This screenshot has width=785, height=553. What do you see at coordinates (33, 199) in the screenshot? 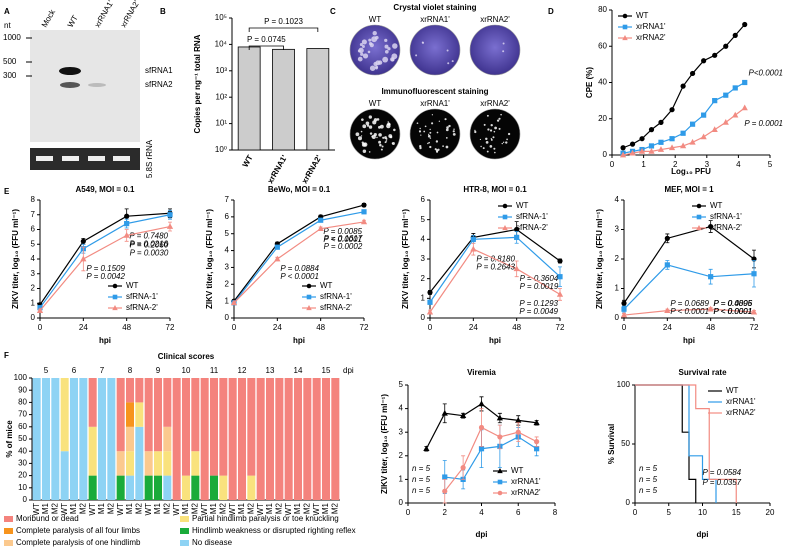
I see `y-tick-label: 8` at bounding box center [33, 199].